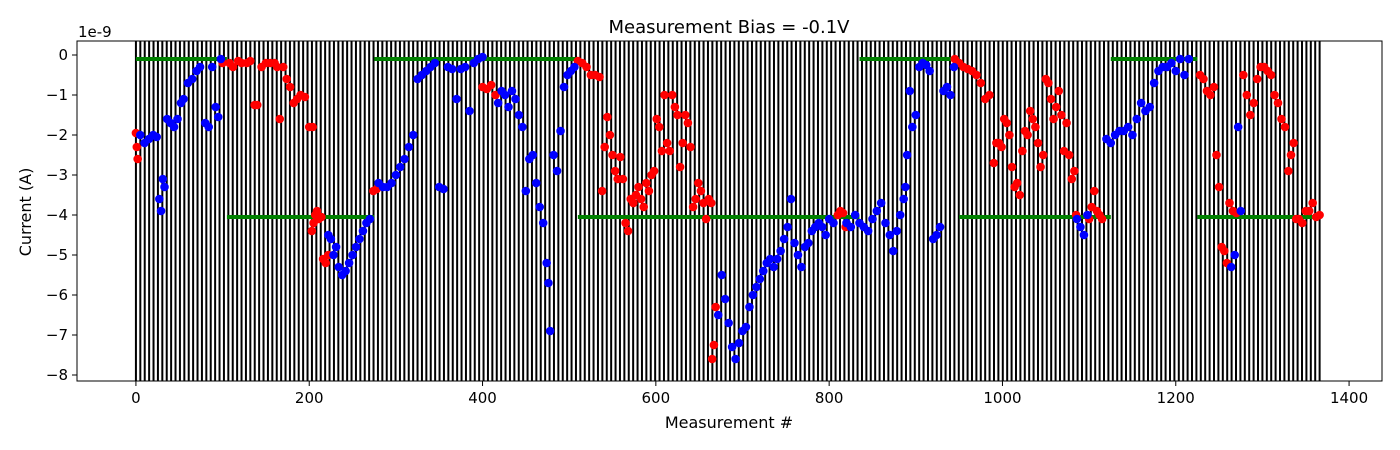 This screenshot has height=450, width=1400. What do you see at coordinates (482, 398) in the screenshot?
I see `x-tick-label: 400` at bounding box center [482, 398].